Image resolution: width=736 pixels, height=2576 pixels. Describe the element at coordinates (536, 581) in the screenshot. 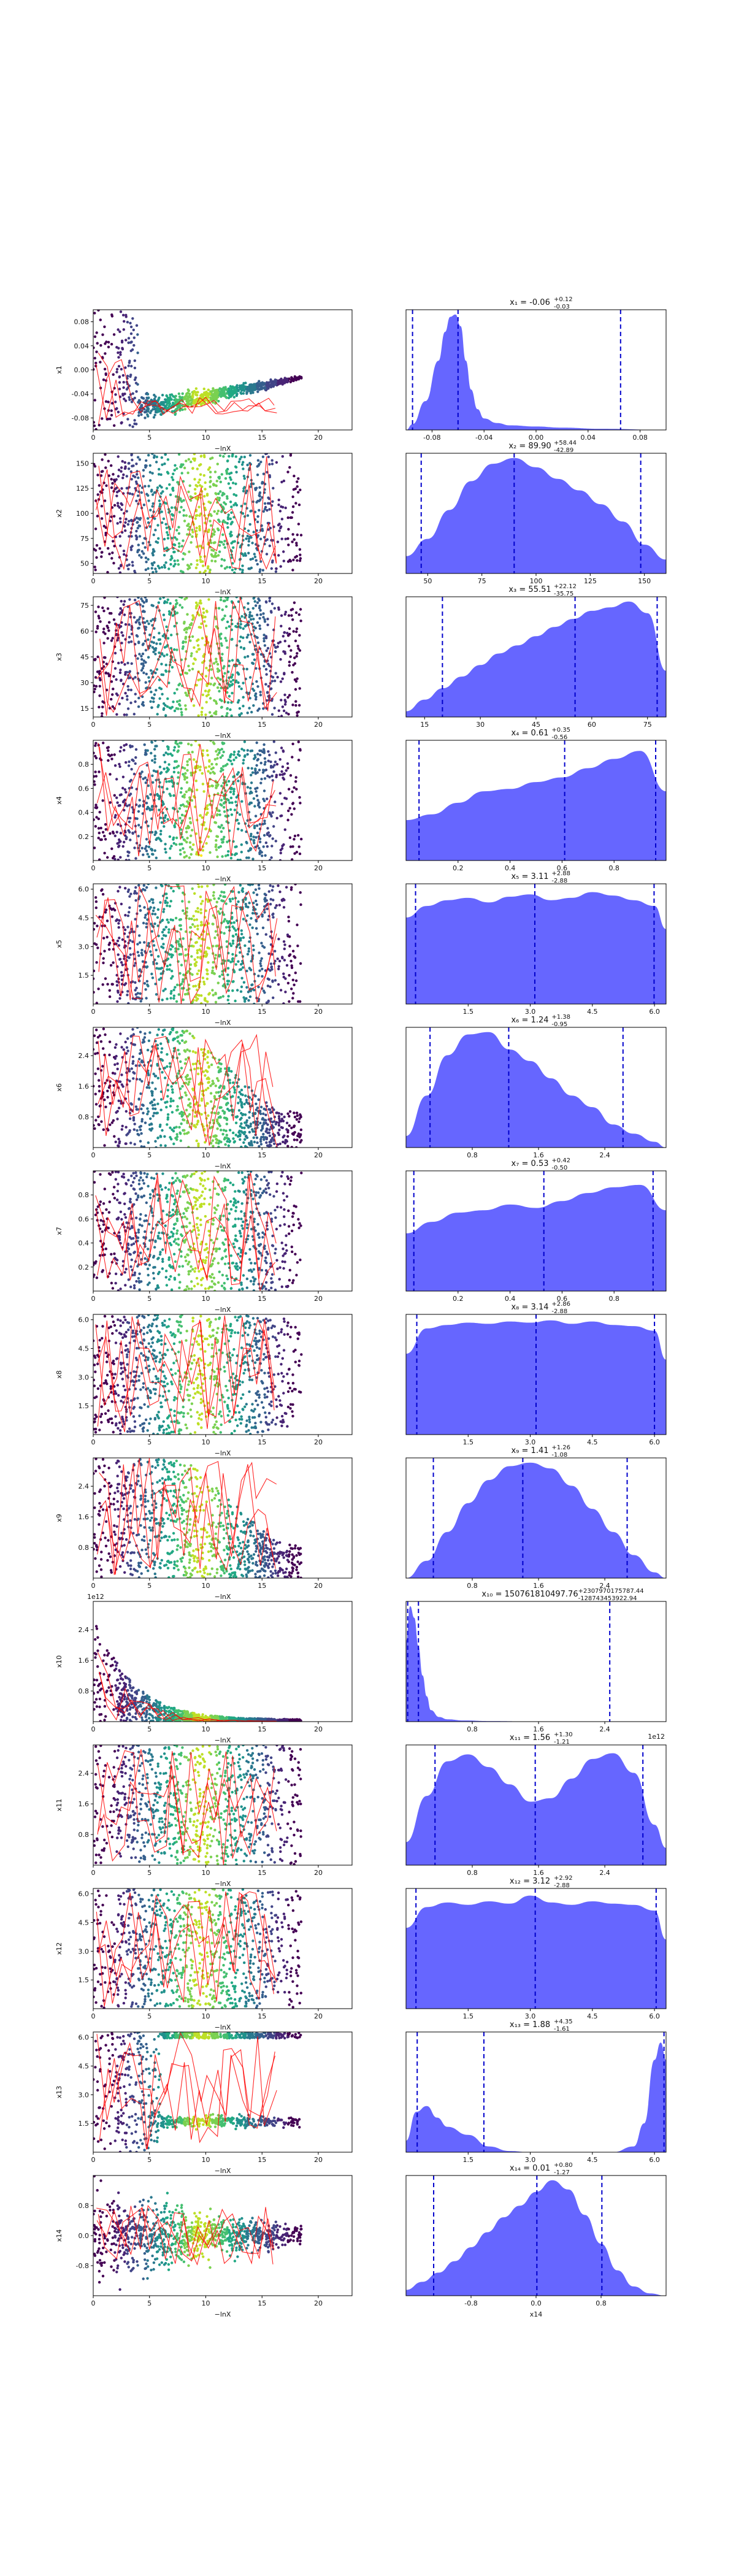

I see `x-tick-label: 100` at that location.